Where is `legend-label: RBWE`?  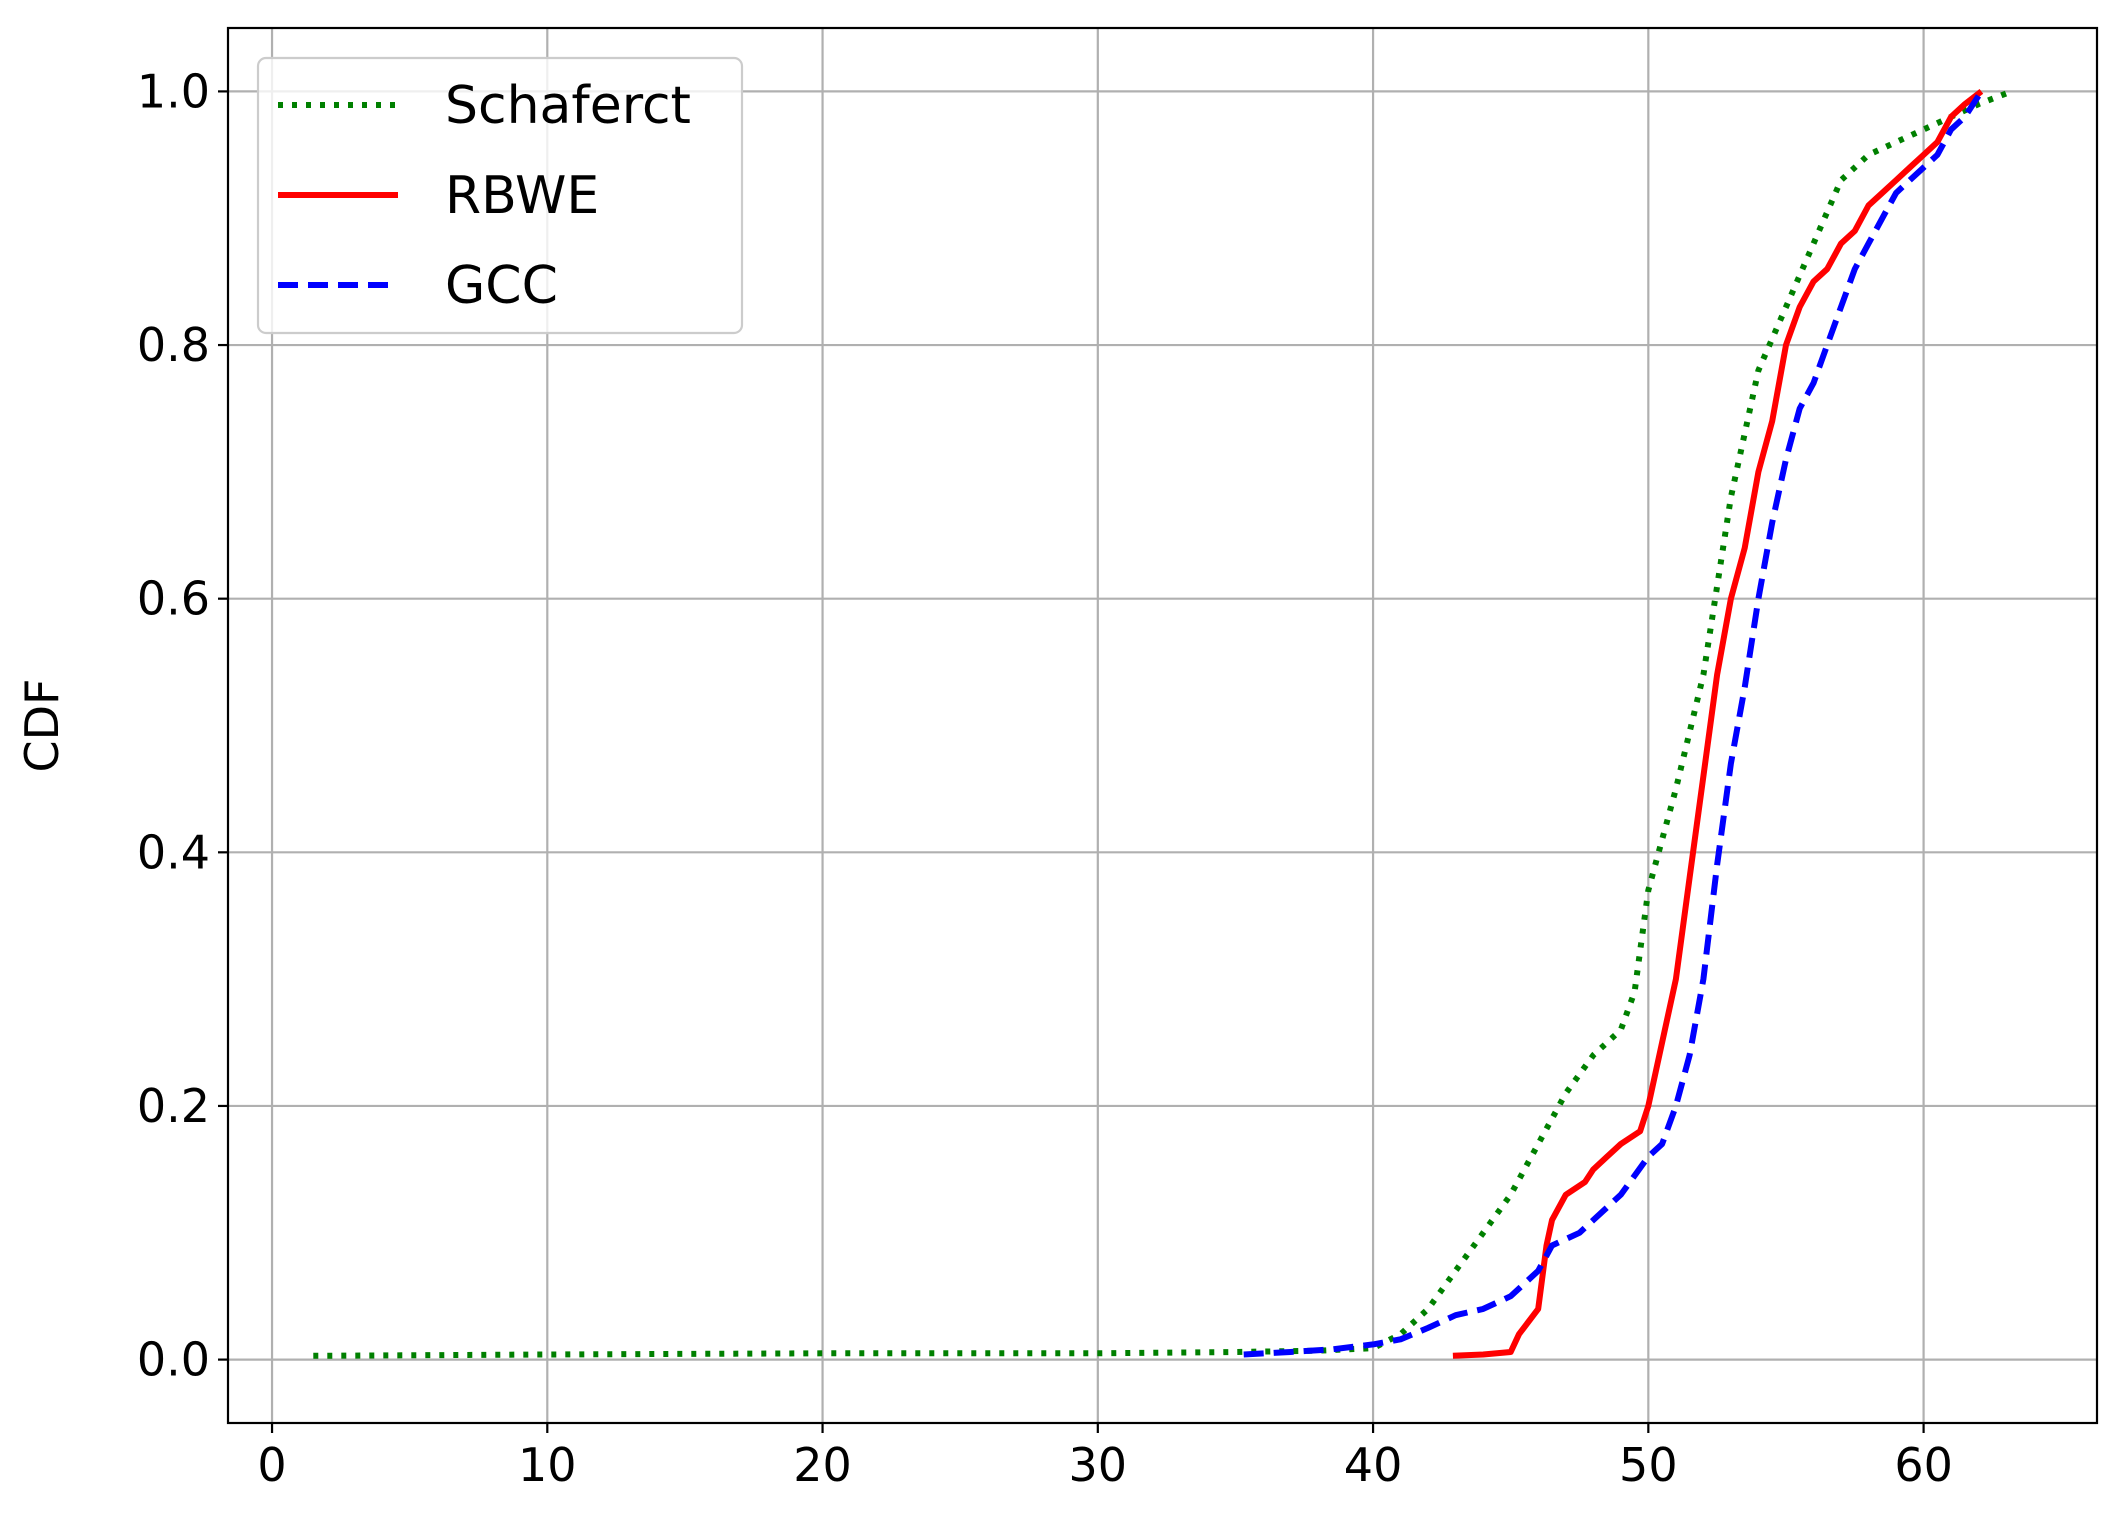
legend-label: RBWE is located at coordinates (522, 196).